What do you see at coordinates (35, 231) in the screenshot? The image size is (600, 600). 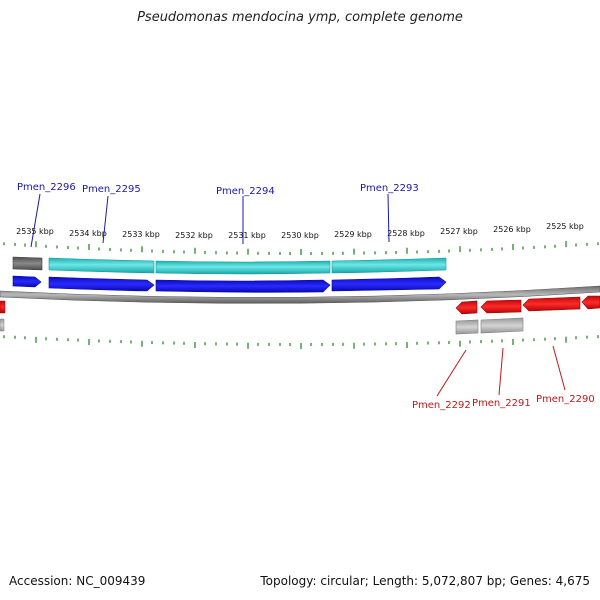 I see `kbp-label-2535: 2535 kbp` at bounding box center [35, 231].